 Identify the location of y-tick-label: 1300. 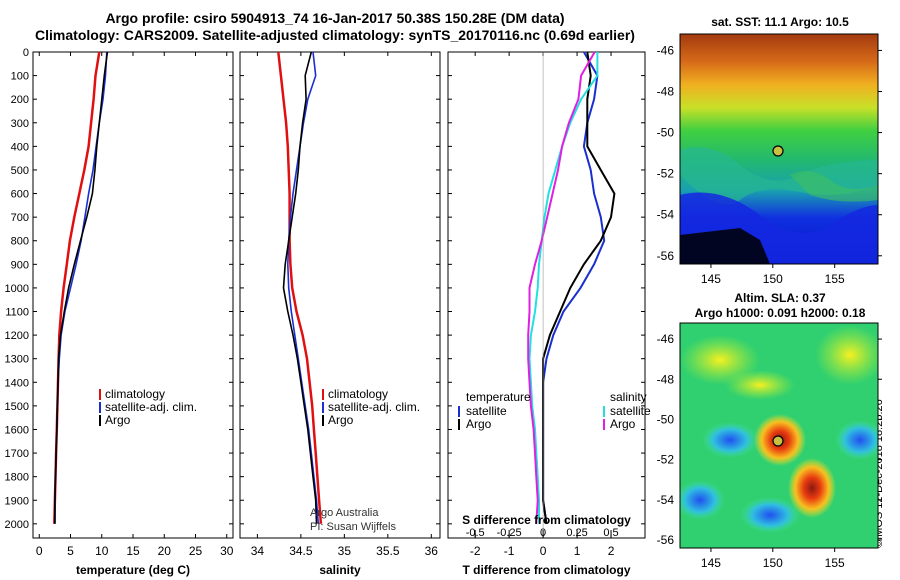
(17, 360).